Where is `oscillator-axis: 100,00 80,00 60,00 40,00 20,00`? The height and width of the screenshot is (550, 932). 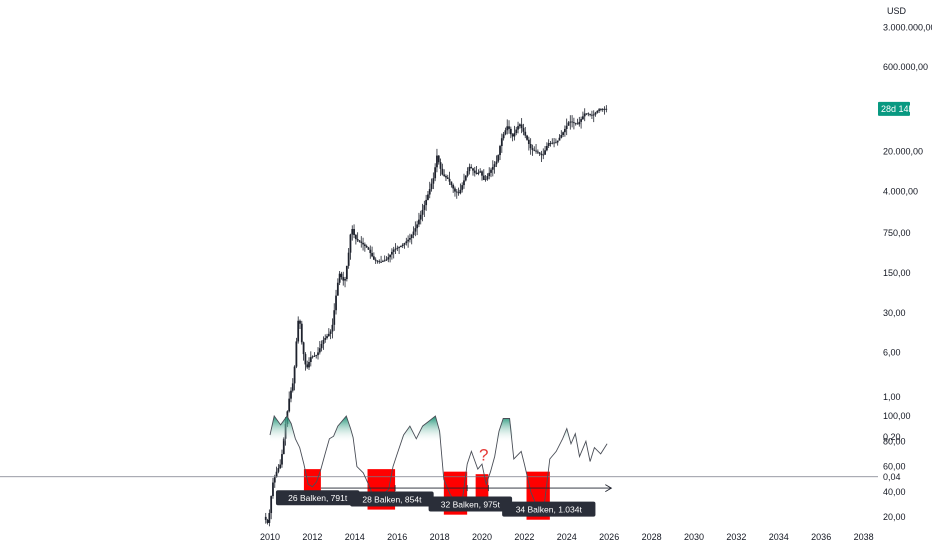 oscillator-axis: 100,00 80,00 60,00 40,00 20,00 is located at coordinates (897, 466).